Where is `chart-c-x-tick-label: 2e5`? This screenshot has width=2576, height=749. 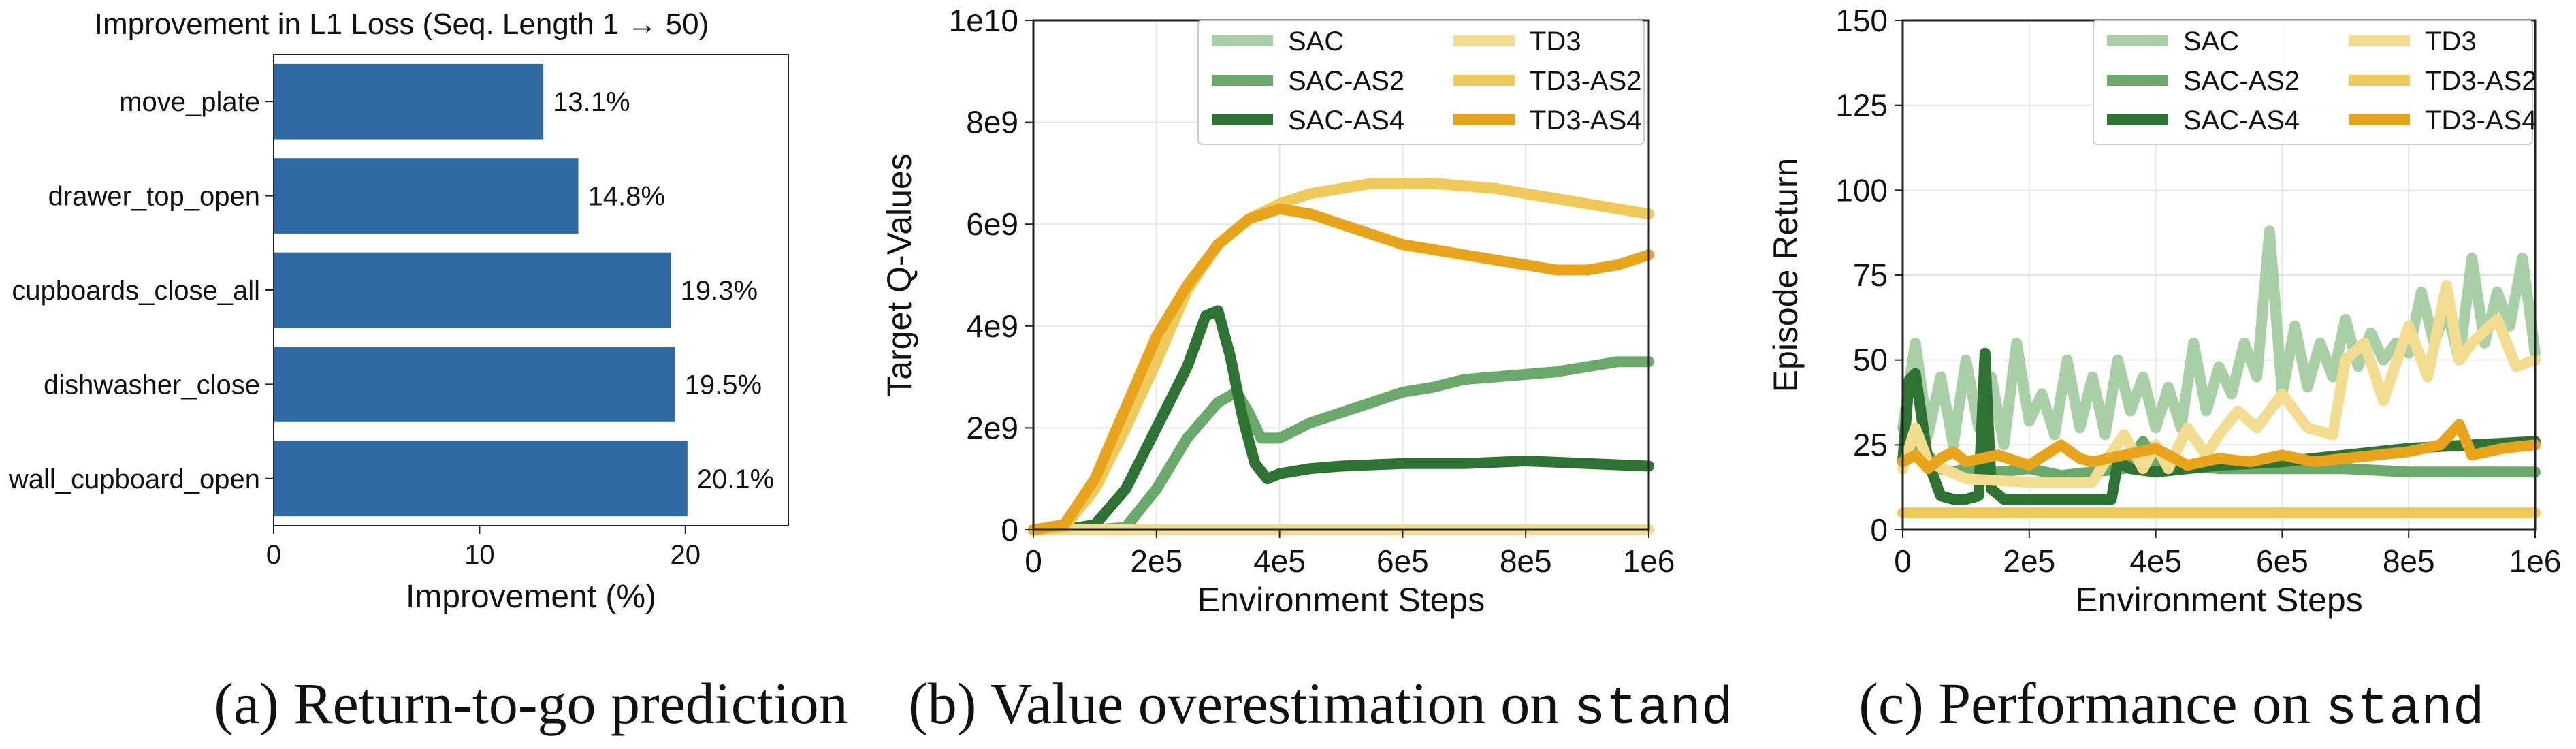
chart-c-x-tick-label: 2e5 is located at coordinates (2029, 561).